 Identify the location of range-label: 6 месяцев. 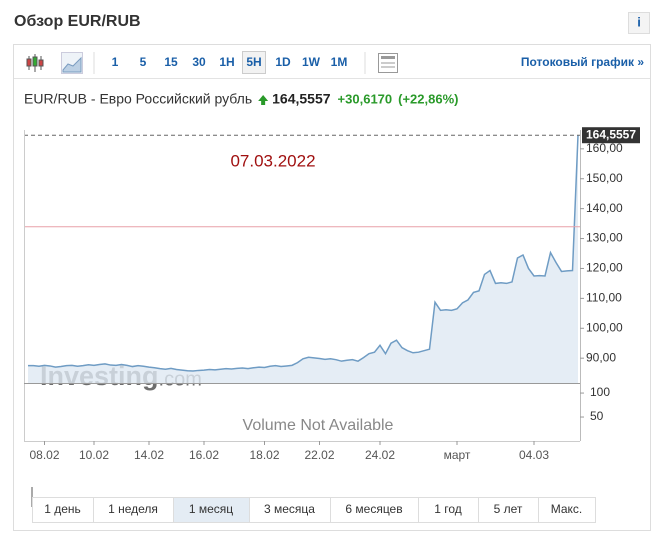
(373, 509).